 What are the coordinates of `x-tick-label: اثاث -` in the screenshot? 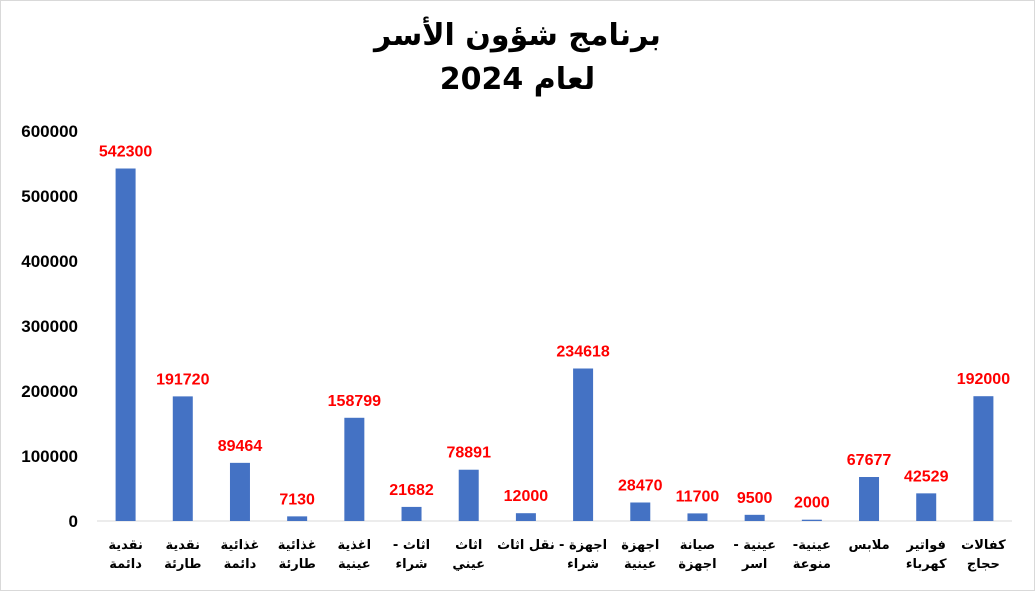 It's located at (411, 545).